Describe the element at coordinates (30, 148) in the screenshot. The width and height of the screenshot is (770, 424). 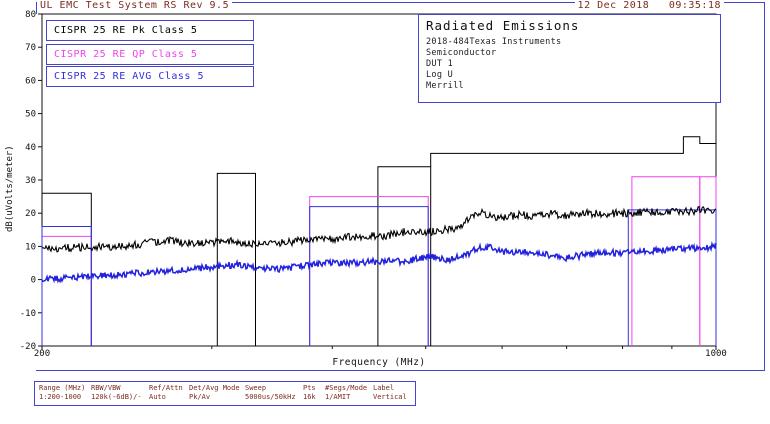
I see `svg-text: 40` at that location.